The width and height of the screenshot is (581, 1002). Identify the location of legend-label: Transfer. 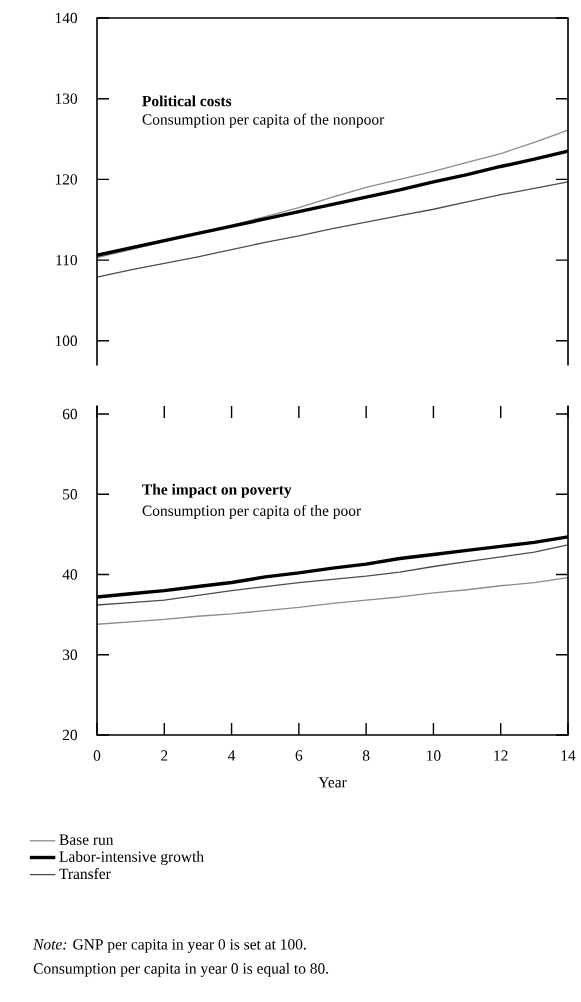
(85, 874).